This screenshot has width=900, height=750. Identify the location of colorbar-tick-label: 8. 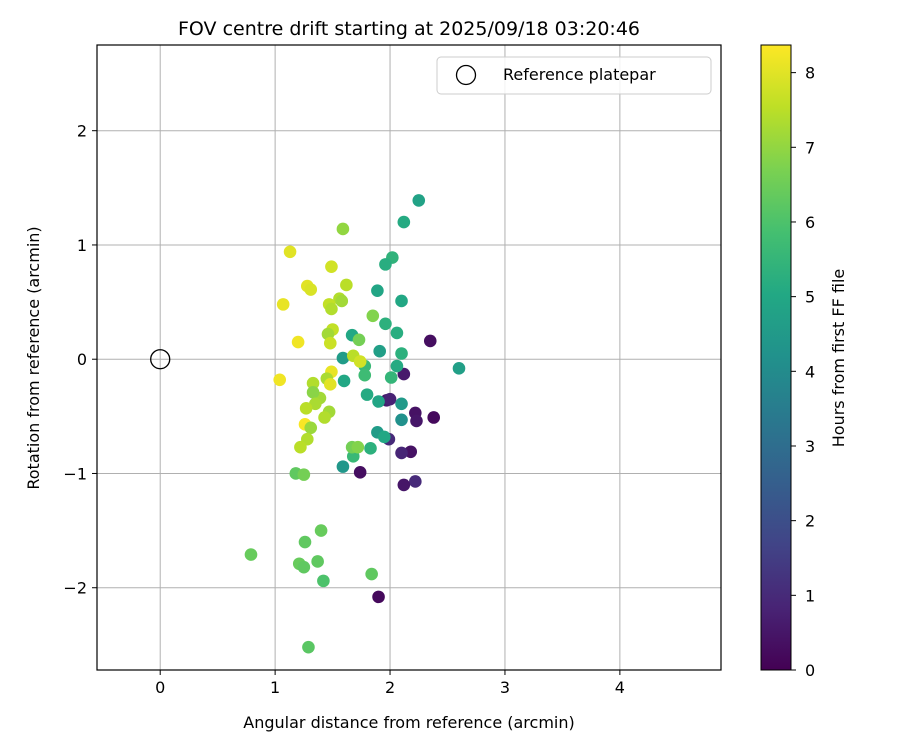
(810, 73).